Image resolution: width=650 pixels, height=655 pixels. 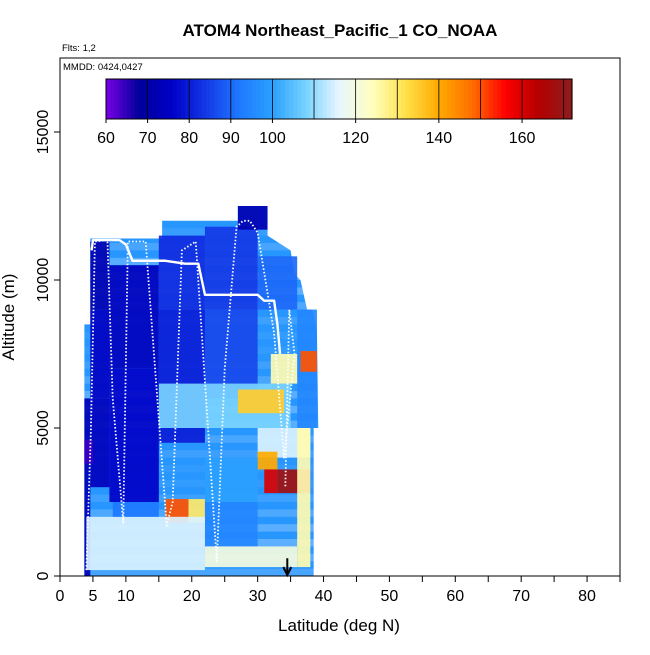 What do you see at coordinates (103, 67) in the screenshot?
I see `annotation-mmdd: MMDD: 0424,0427` at bounding box center [103, 67].